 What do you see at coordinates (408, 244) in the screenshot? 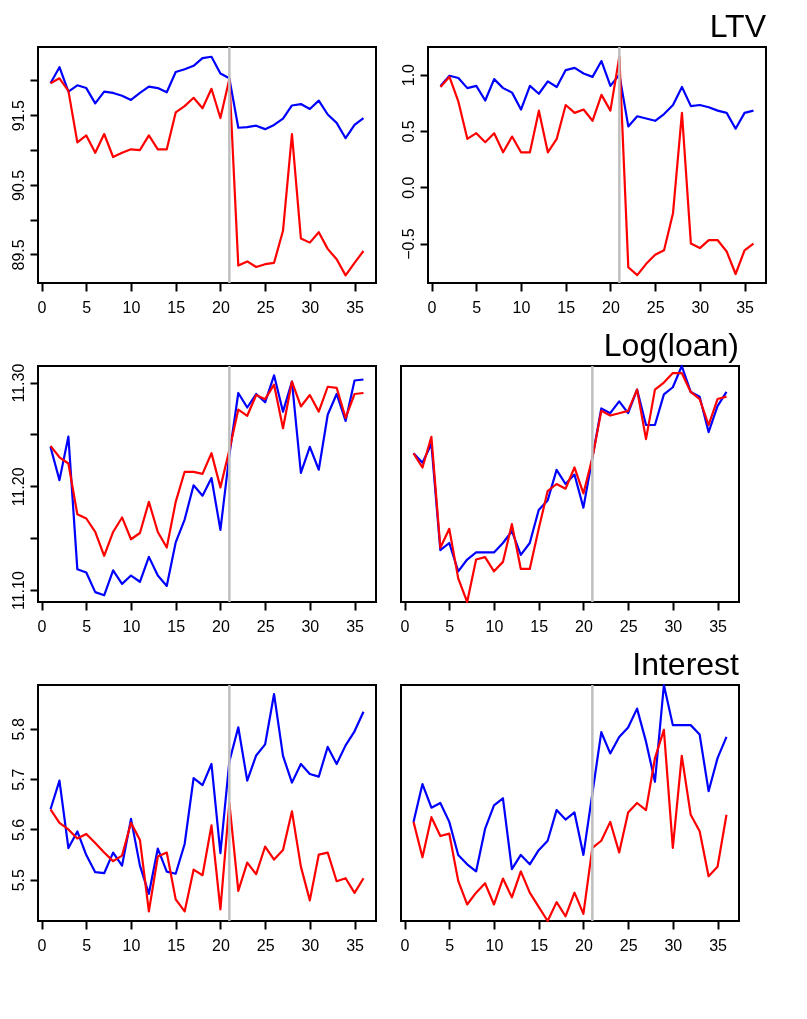
I see `y-tick-label: −0.5` at bounding box center [408, 244].